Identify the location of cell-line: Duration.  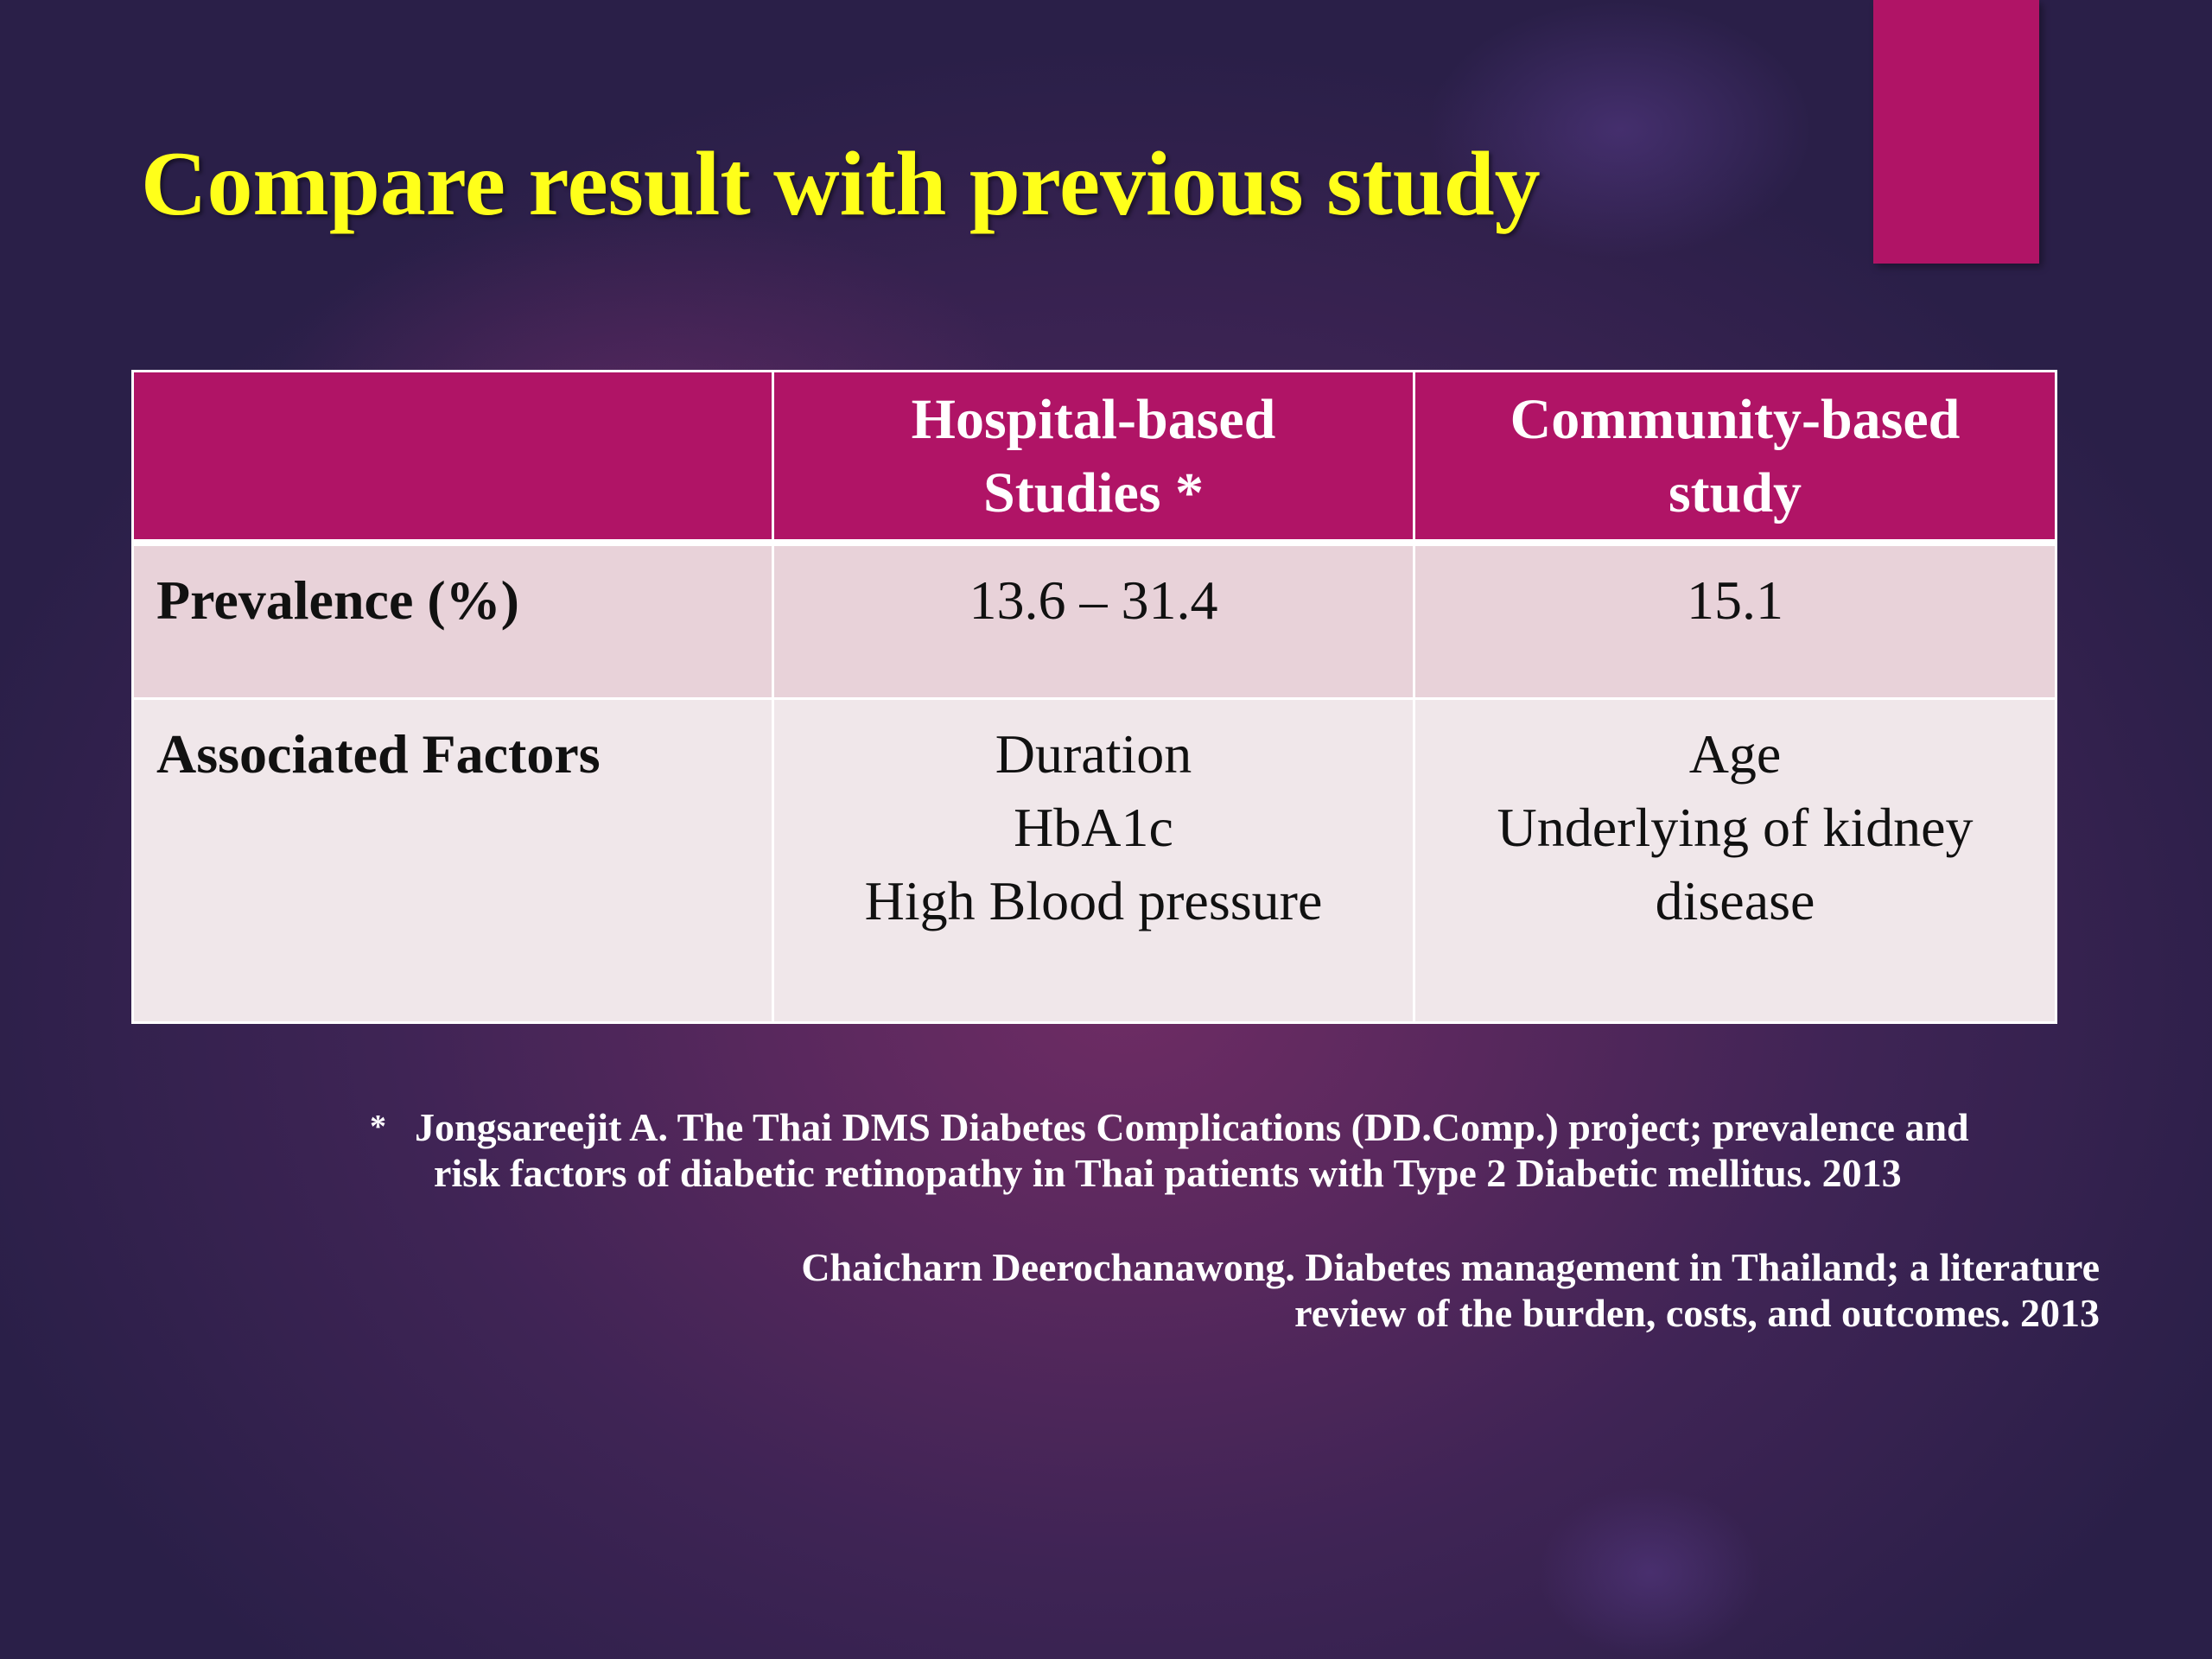
(1093, 754).